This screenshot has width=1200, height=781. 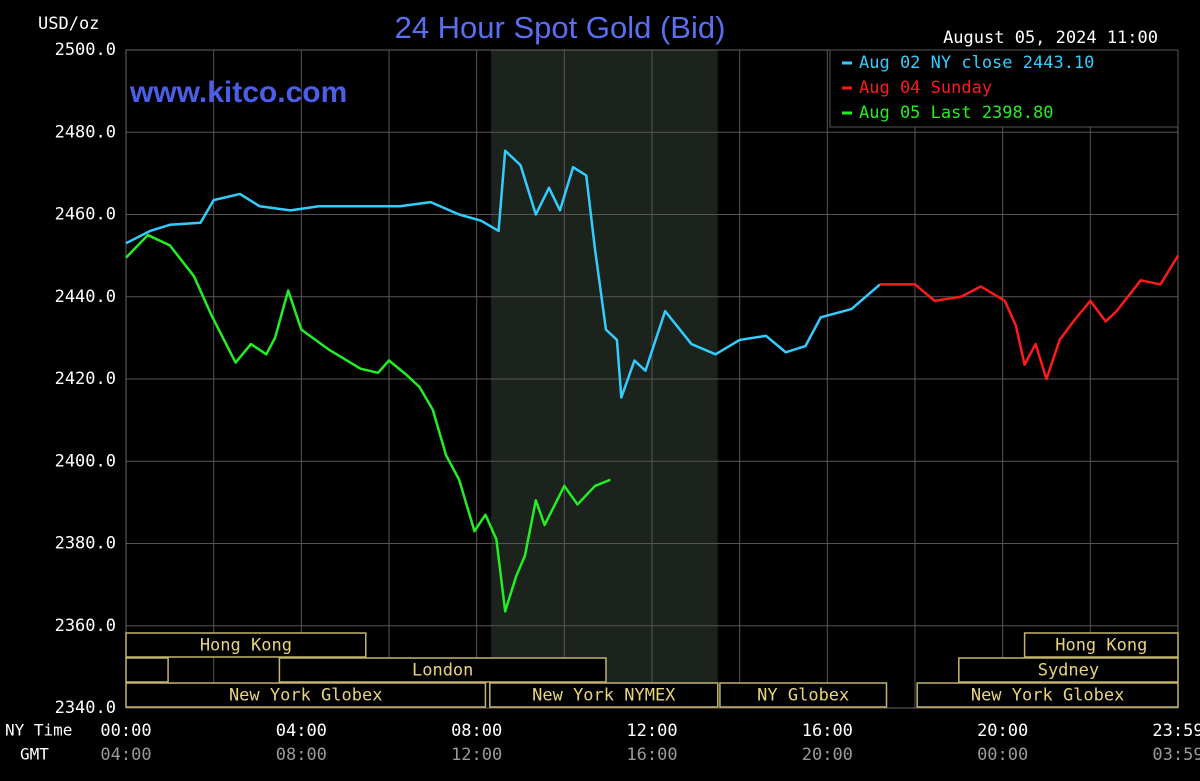 I want to click on x-tick-label: 20:00, so click(x=1002, y=731).